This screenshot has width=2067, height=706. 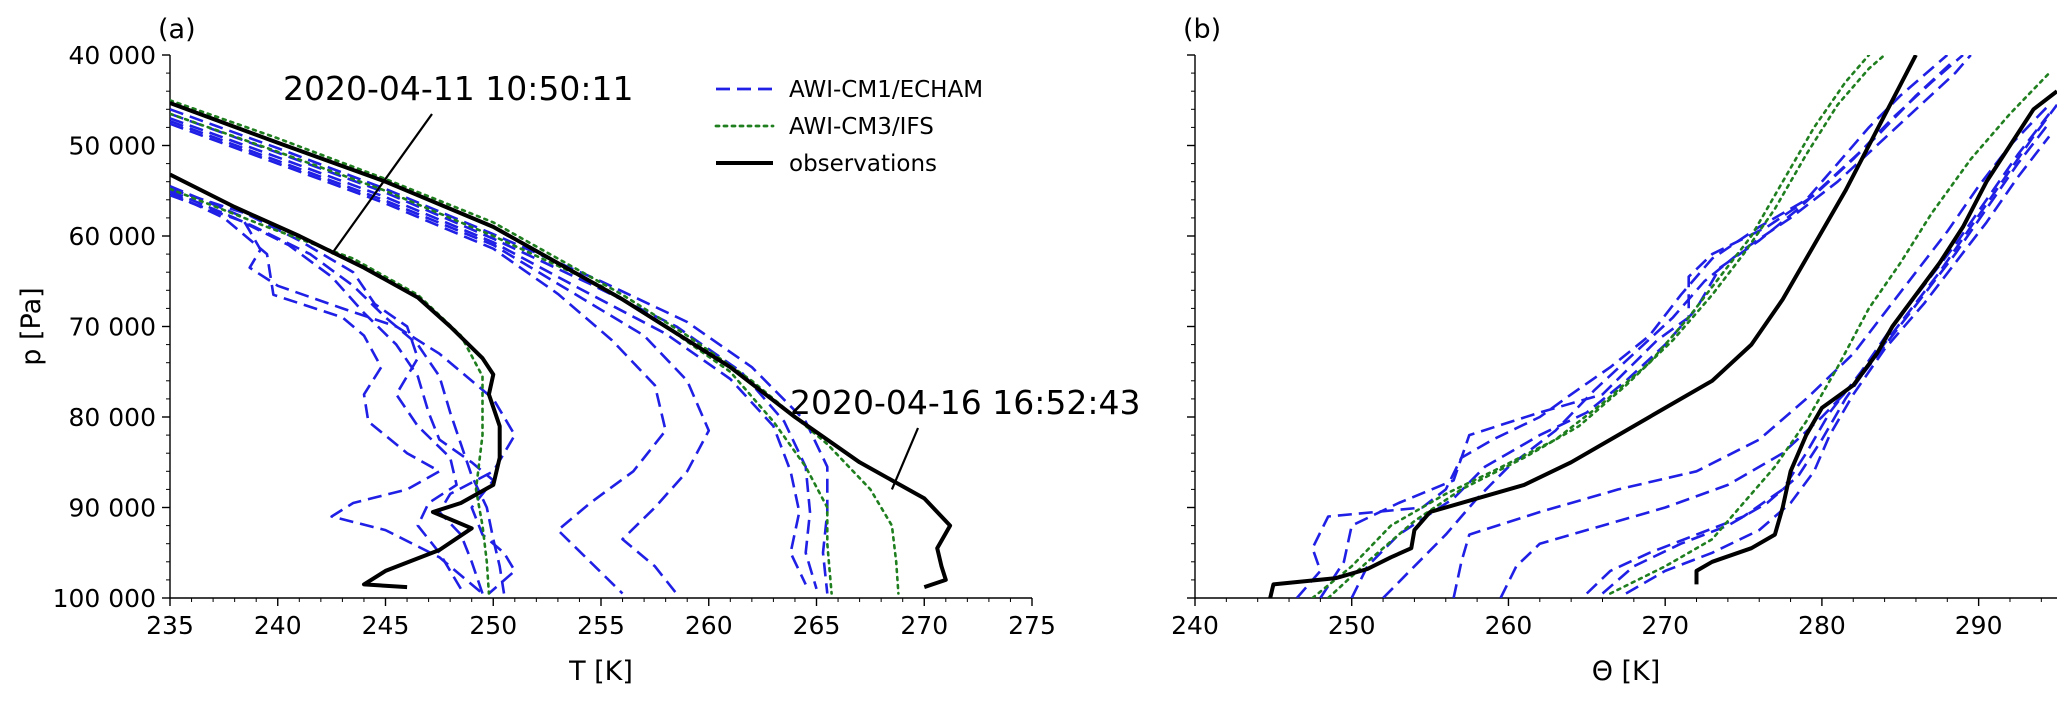 I want to click on y-tick-label: 80 000, so click(x=112, y=417).